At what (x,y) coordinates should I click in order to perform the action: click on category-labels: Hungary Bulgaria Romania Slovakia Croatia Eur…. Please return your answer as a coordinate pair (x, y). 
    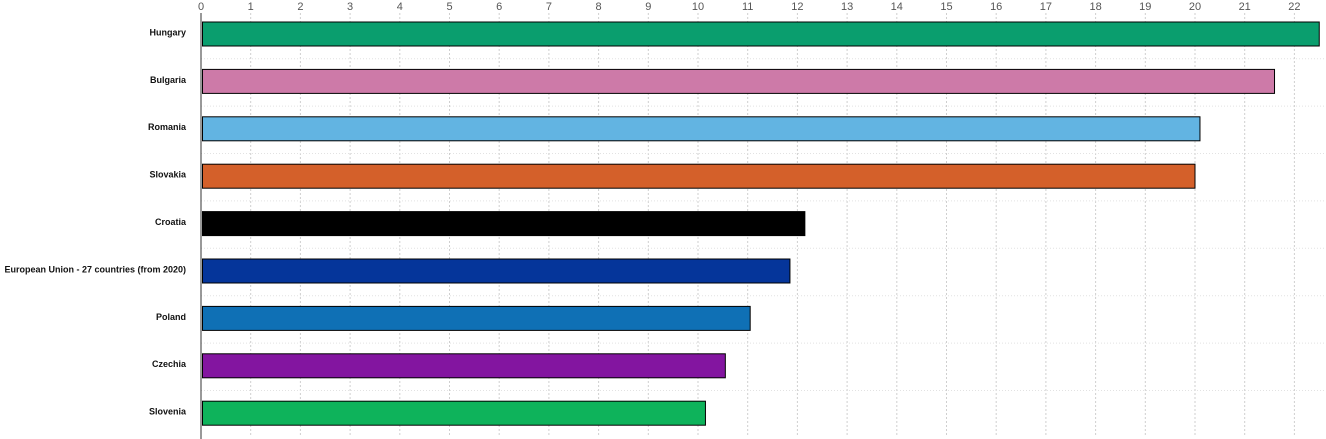
    Looking at the image, I should click on (95, 221).